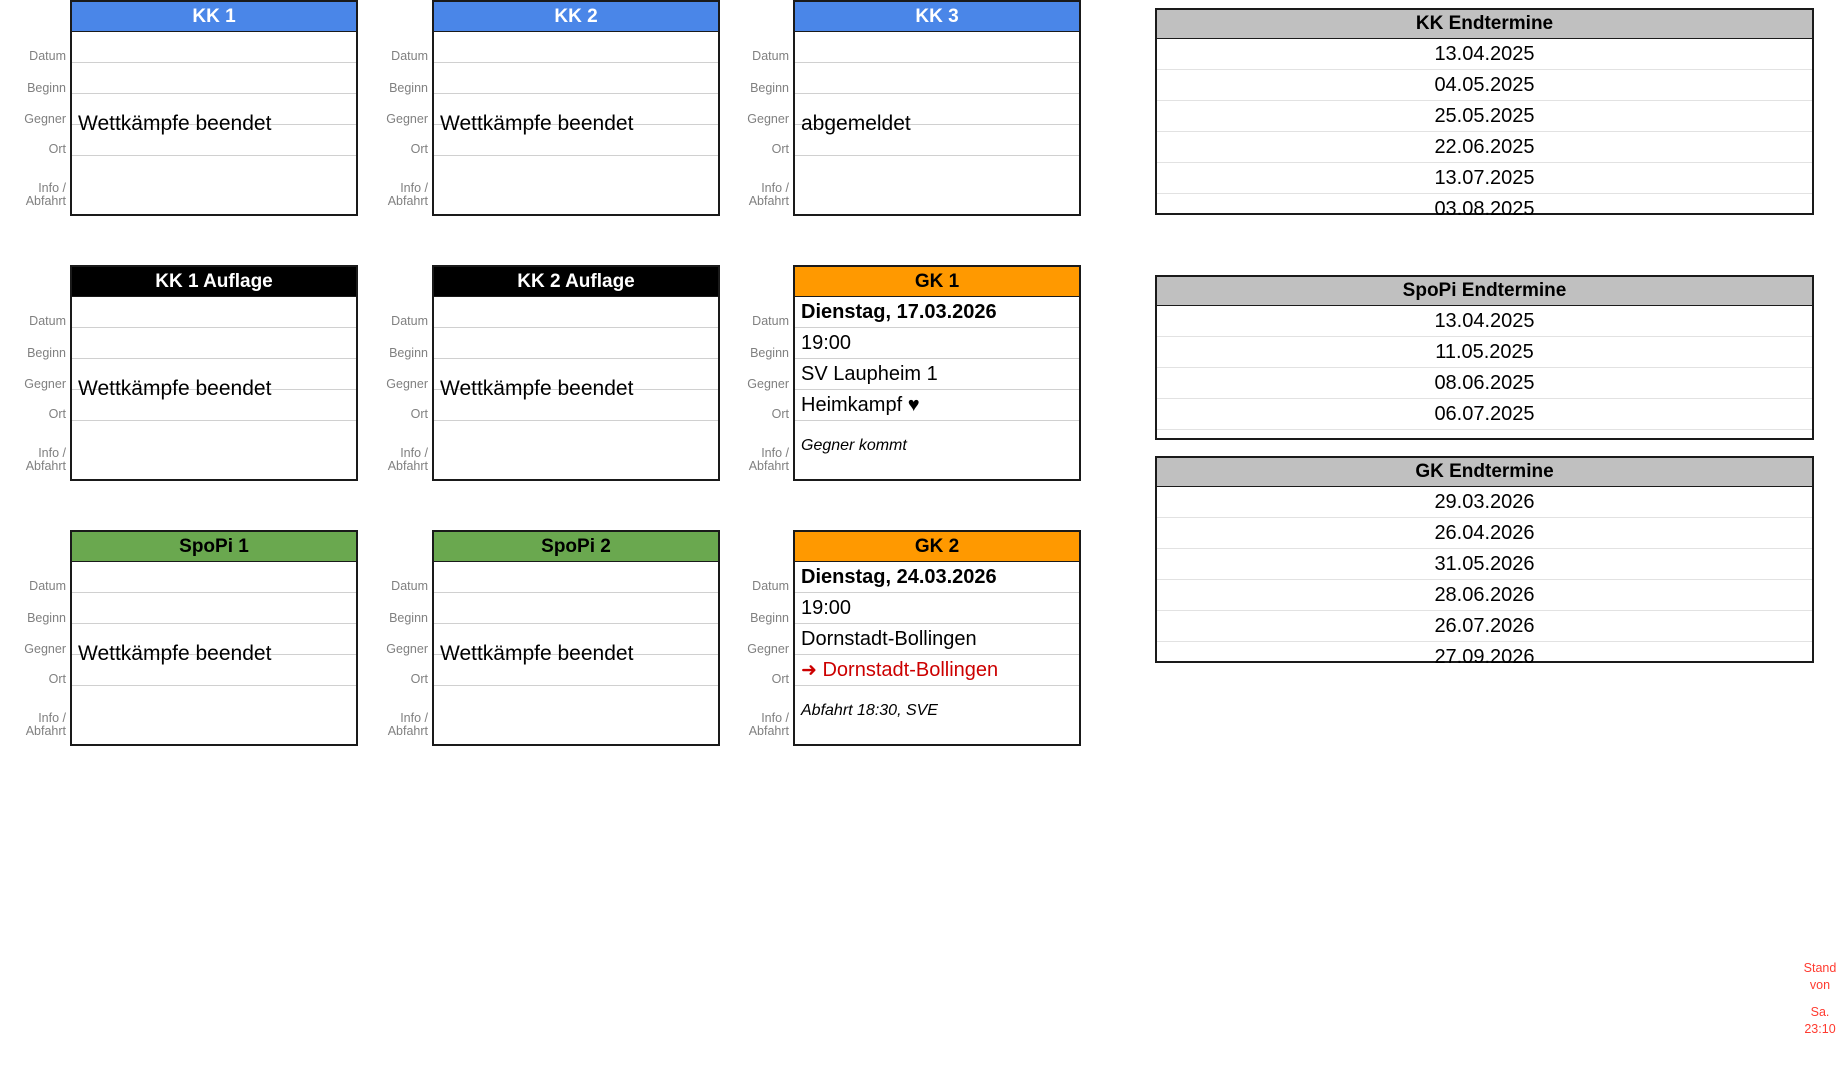 Image resolution: width=1843 pixels, height=1080 pixels. Describe the element at coordinates (1484, 291) in the screenshot. I see `endtermine-title: SpoPi Endtermine` at that location.